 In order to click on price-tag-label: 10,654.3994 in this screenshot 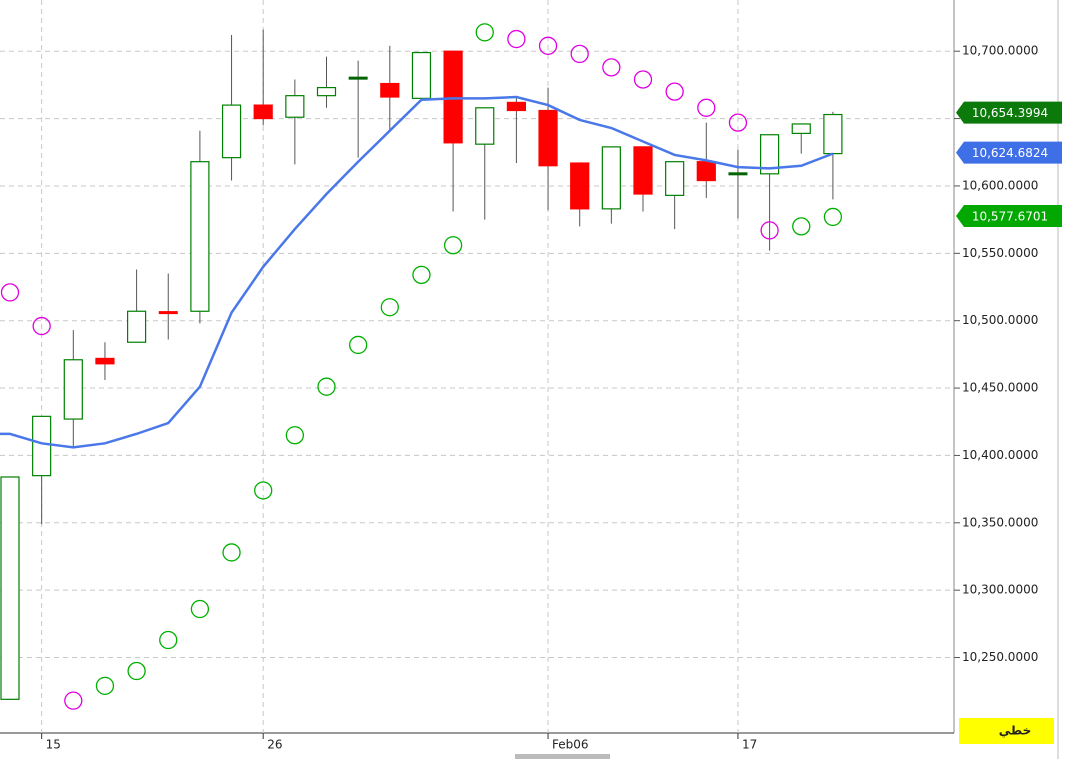, I will do `click(1010, 113)`.